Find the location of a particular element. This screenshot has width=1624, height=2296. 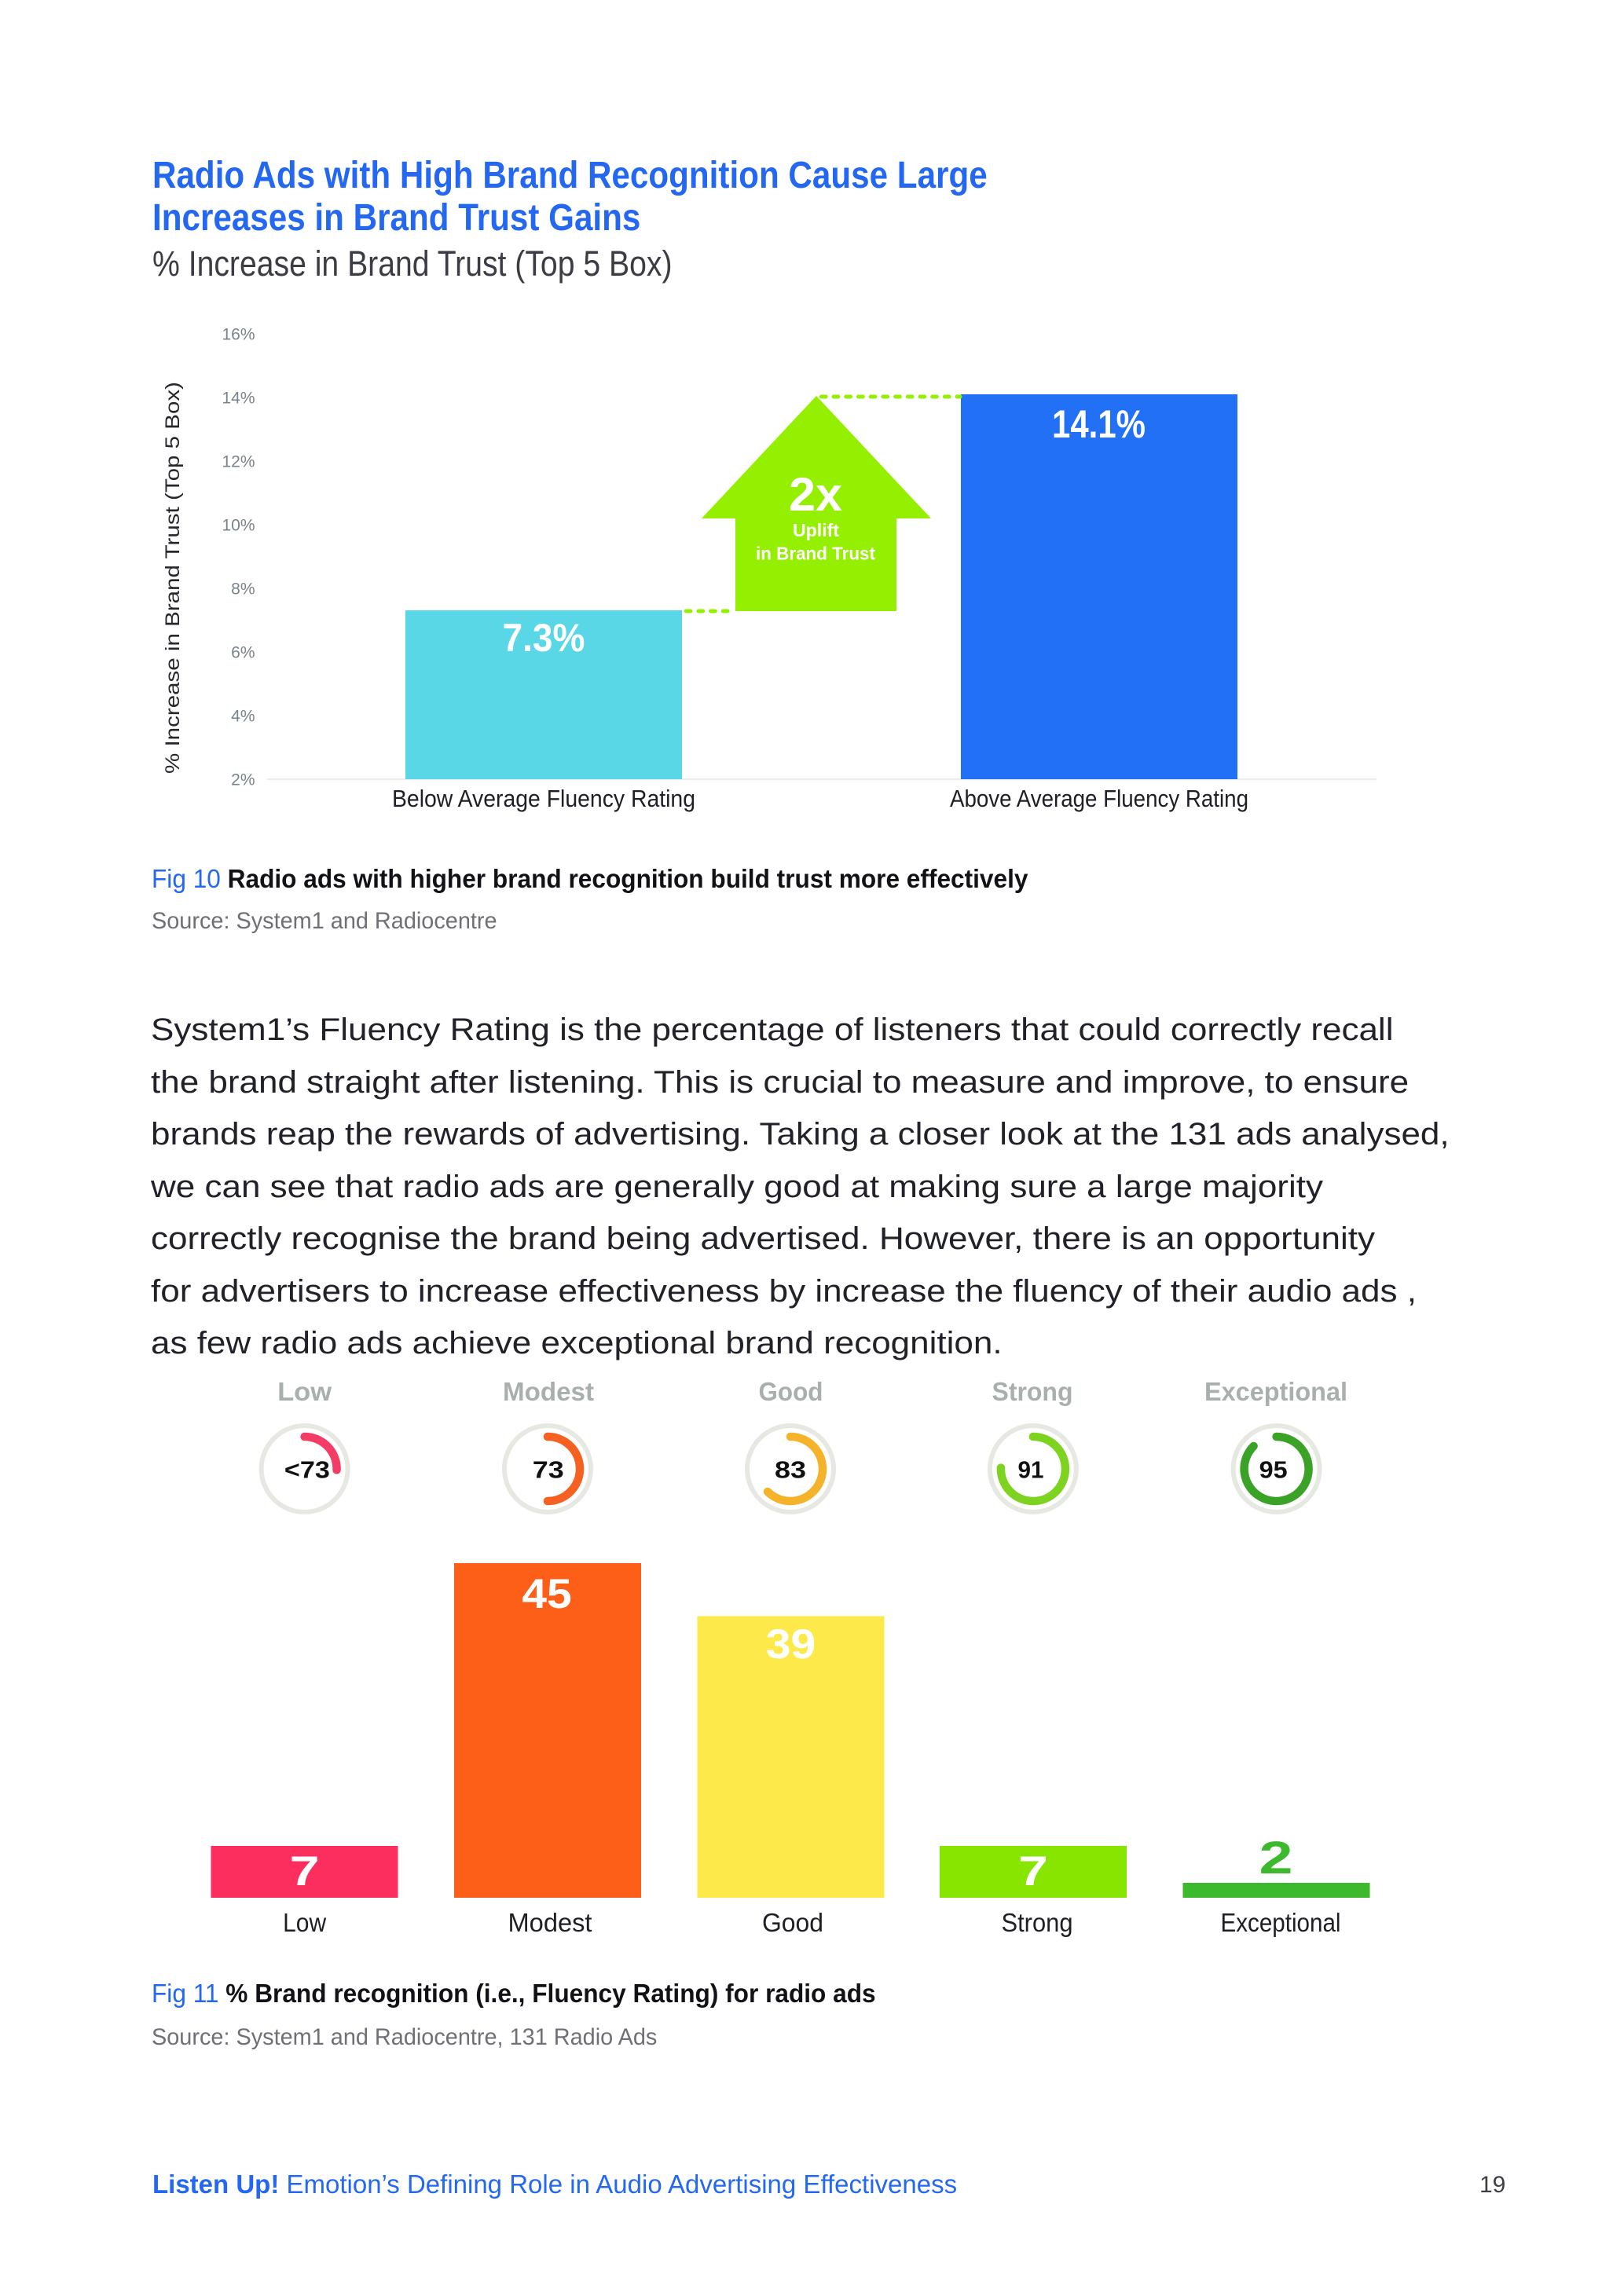

svg-text: in Brand Trust is located at coordinates (816, 554).